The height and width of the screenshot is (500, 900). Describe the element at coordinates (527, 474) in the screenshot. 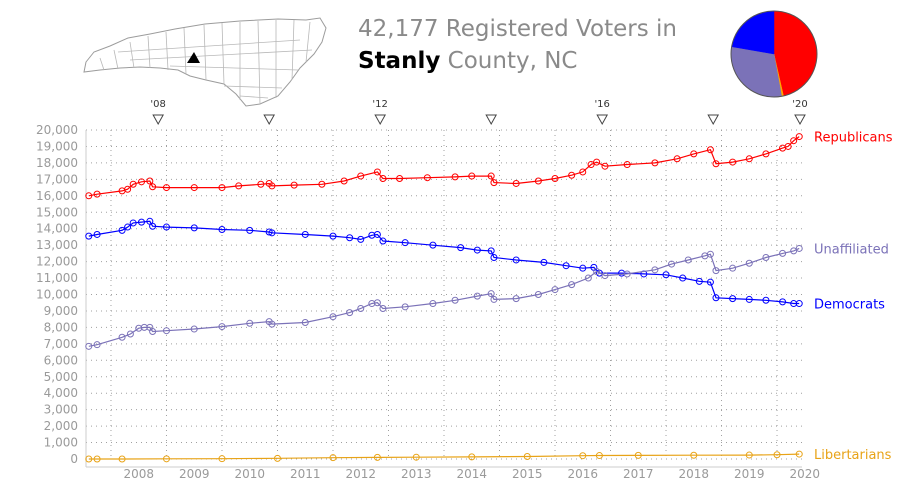

I see `x-tick-label: 2015` at that location.